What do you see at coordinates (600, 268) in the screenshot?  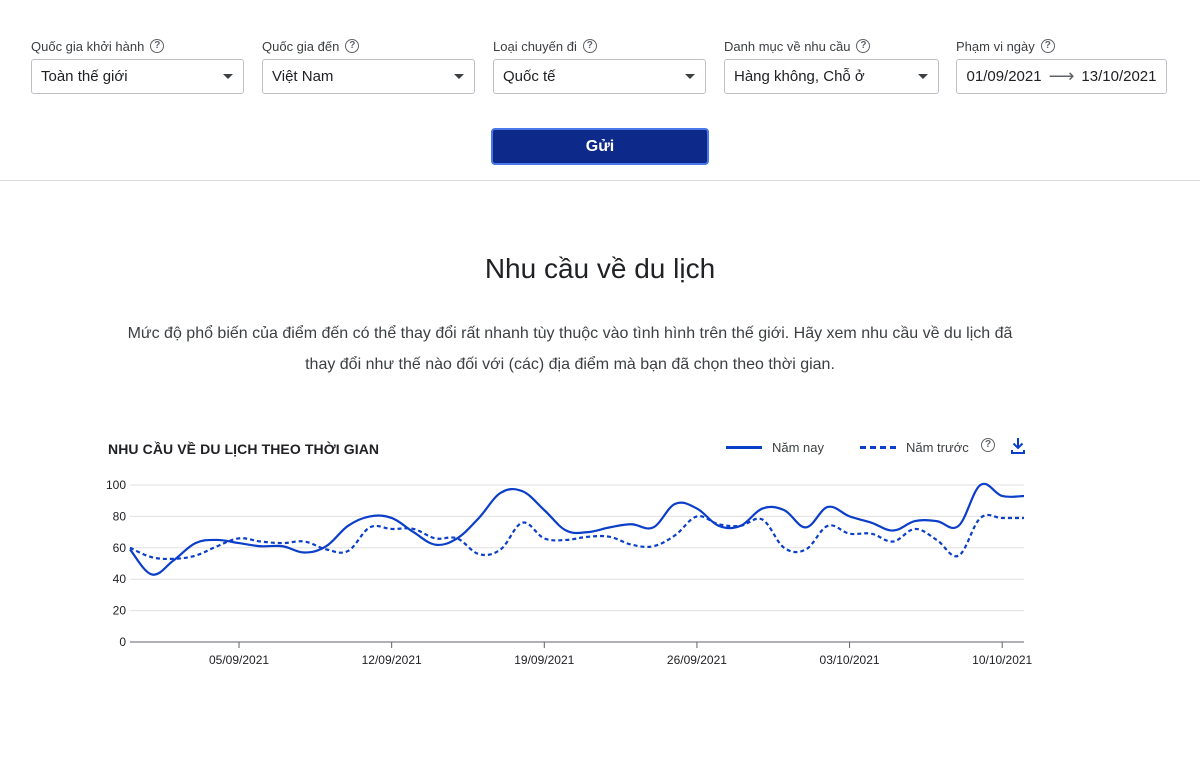 I see `section-title: Nhu cầu về du lịch` at bounding box center [600, 268].